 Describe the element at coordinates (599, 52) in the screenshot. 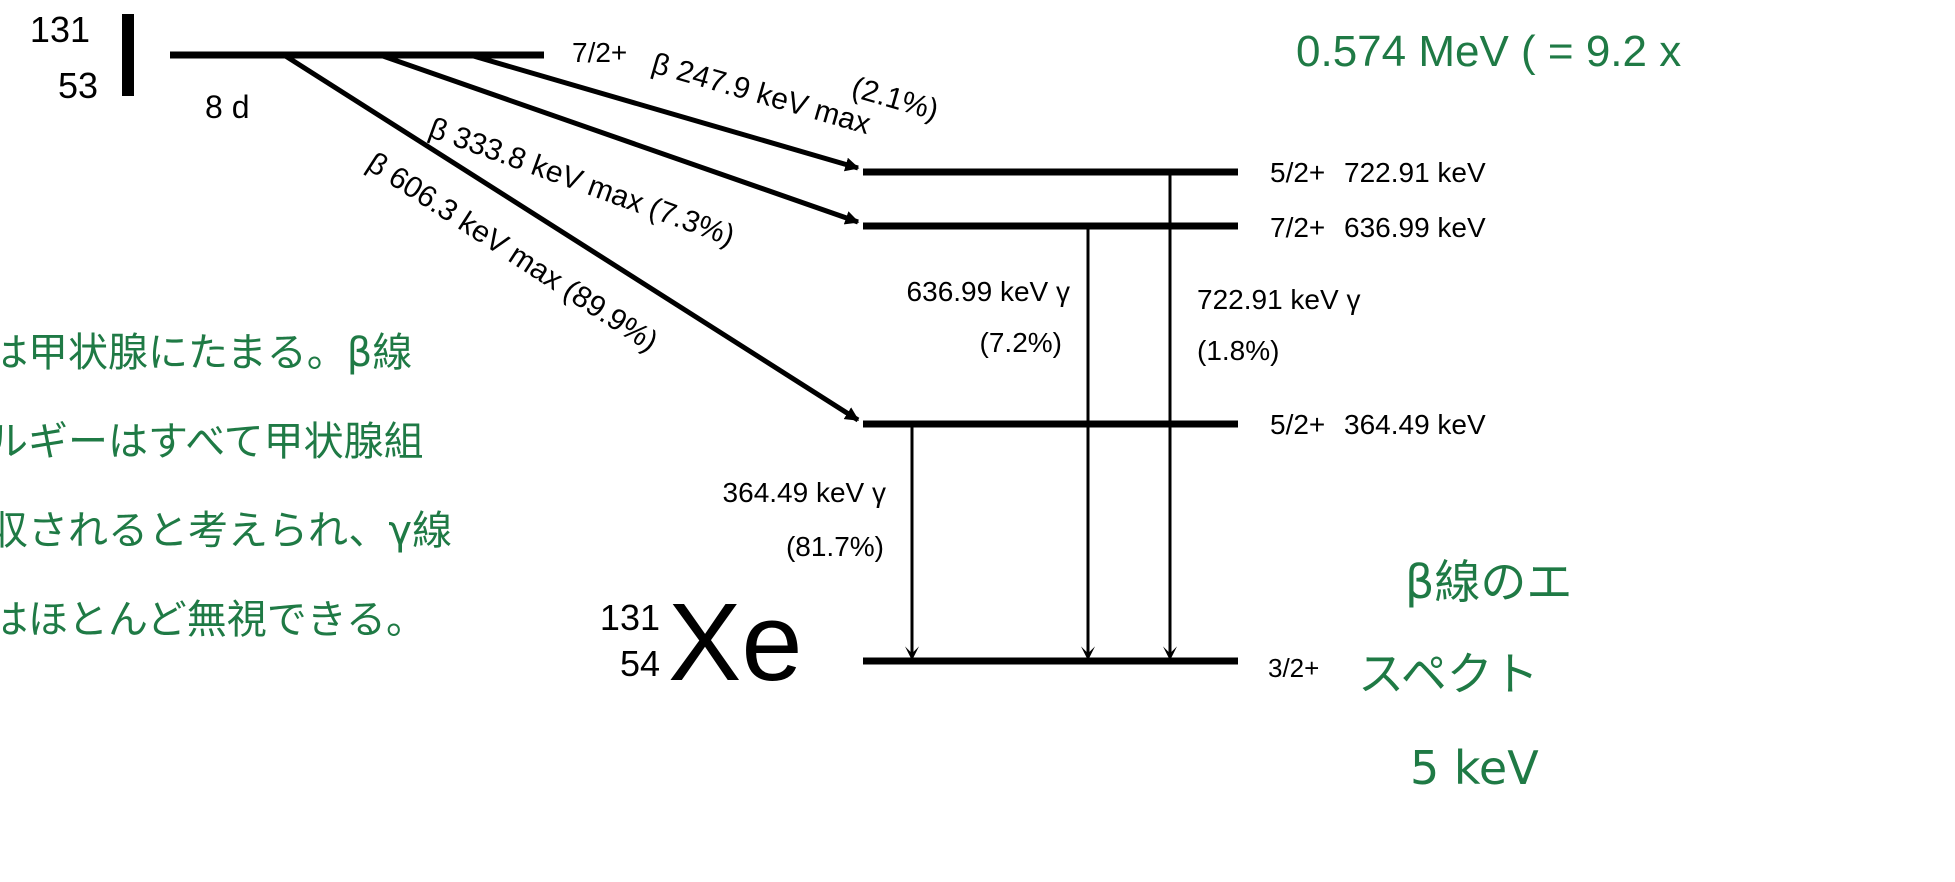

I see `parent-spin: 7/2+` at that location.